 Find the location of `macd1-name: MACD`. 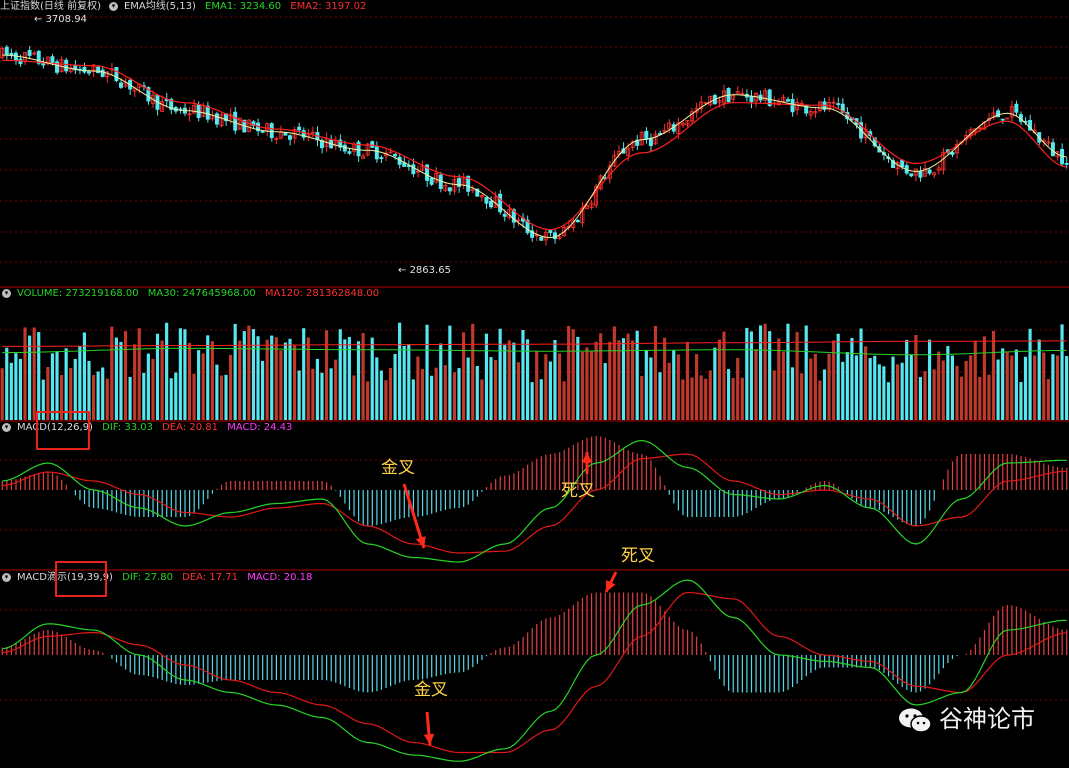

macd1-name: MACD is located at coordinates (32, 427).